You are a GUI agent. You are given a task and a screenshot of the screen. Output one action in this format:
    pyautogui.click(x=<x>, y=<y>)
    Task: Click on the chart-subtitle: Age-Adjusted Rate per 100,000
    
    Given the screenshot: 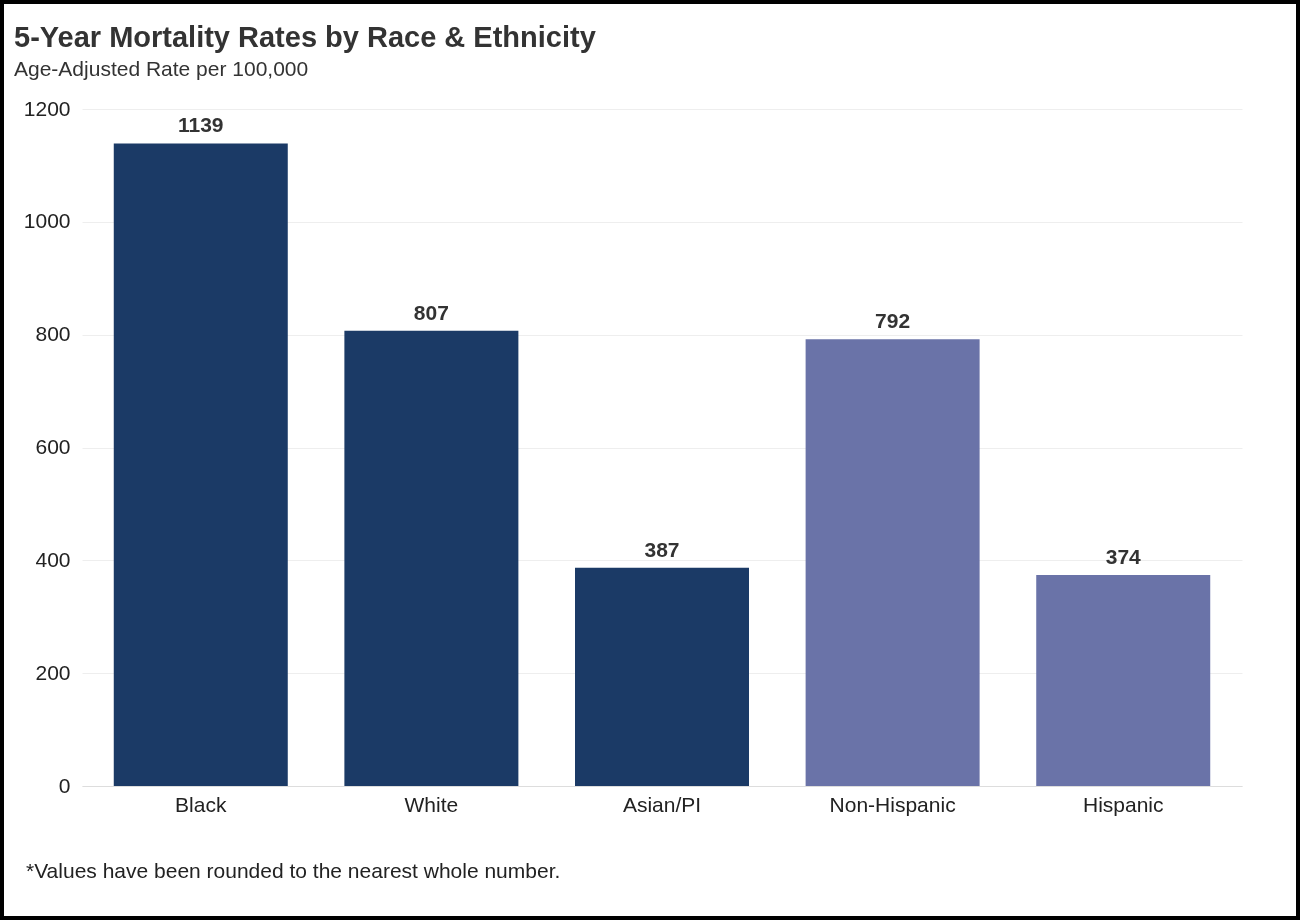 What is the action you would take?
    pyautogui.click(x=161, y=68)
    